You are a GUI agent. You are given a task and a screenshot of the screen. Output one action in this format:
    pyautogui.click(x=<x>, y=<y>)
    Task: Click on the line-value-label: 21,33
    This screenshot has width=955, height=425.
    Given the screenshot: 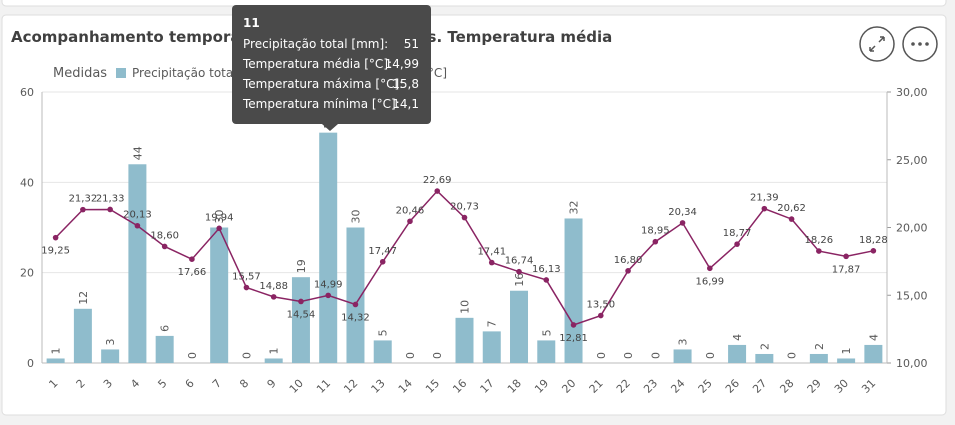 What is the action you would take?
    pyautogui.click(x=110, y=198)
    